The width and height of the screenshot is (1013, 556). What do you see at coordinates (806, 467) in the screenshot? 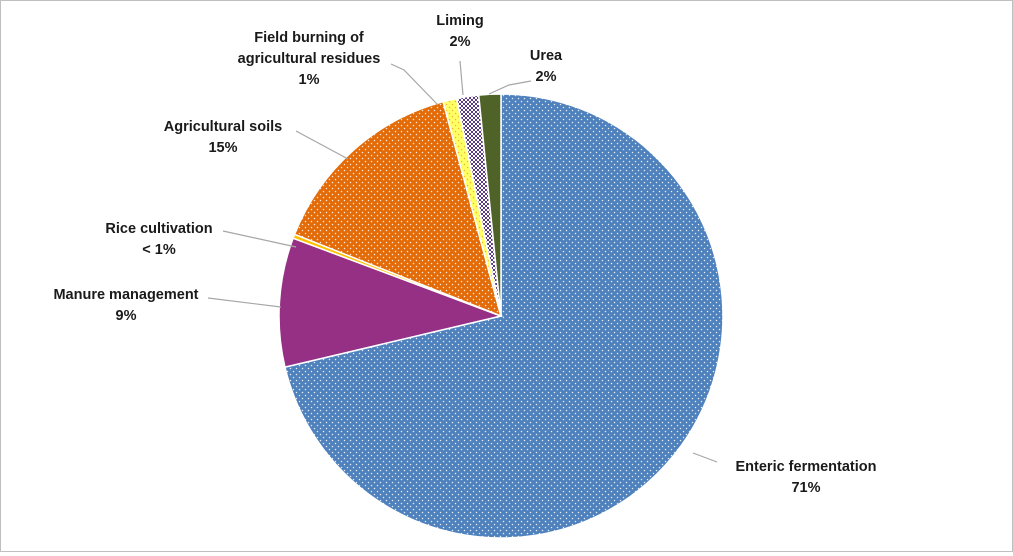
I see `data-label-category: Enteric fermentation` at bounding box center [806, 467].